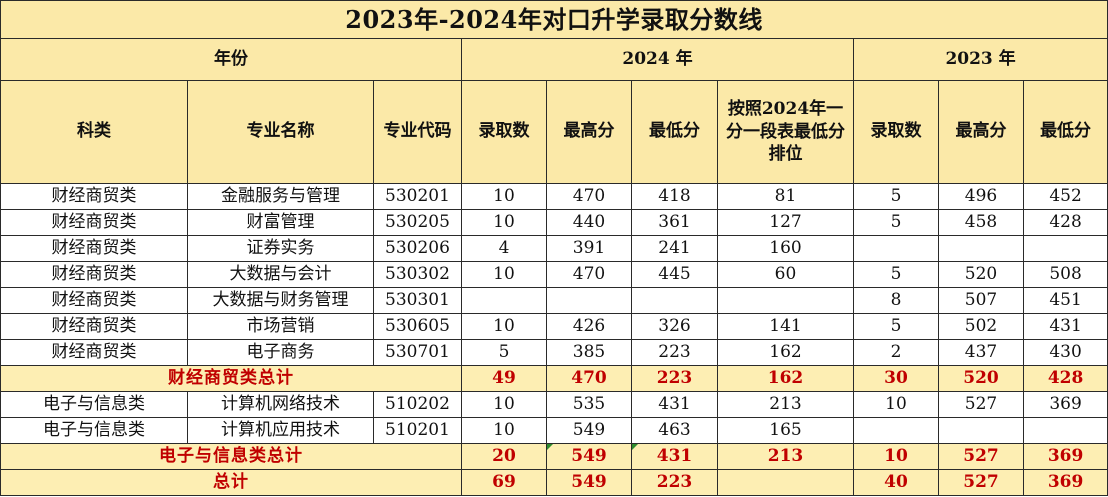  I want to click on cell-min-2024: 463, so click(674, 430).